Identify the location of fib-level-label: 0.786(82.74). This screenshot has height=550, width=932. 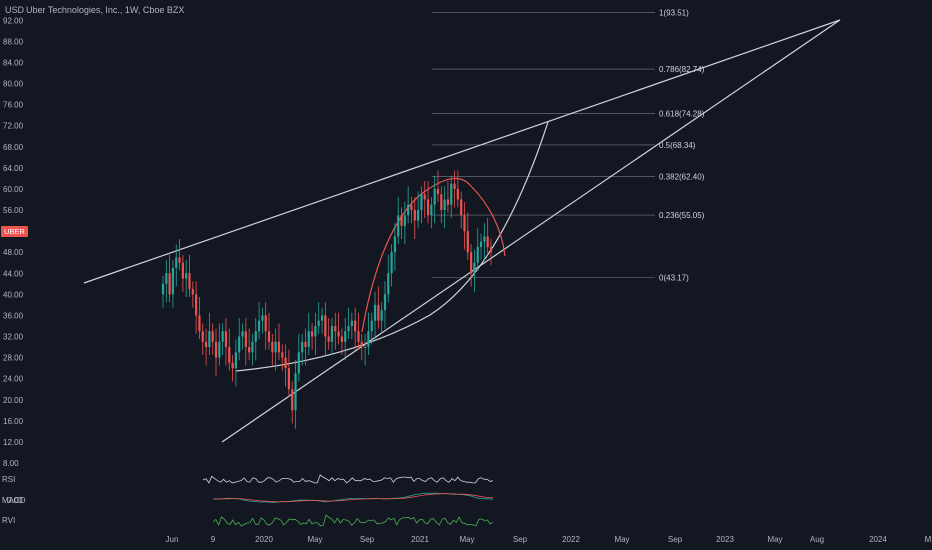
(682, 69).